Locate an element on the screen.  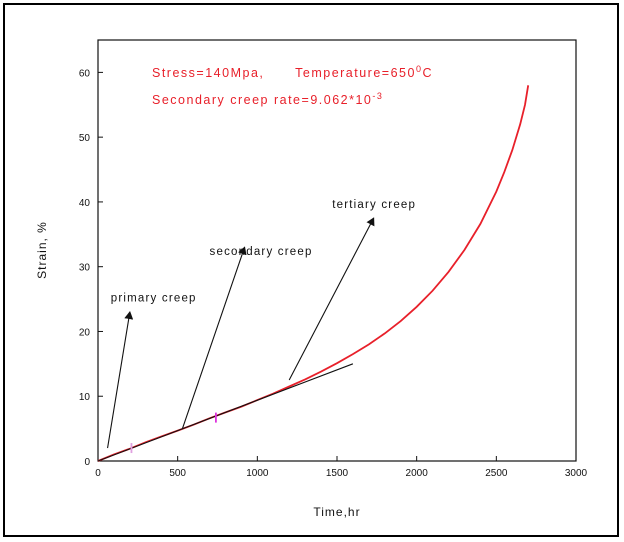
x-tick-label: 3000 is located at coordinates (576, 473).